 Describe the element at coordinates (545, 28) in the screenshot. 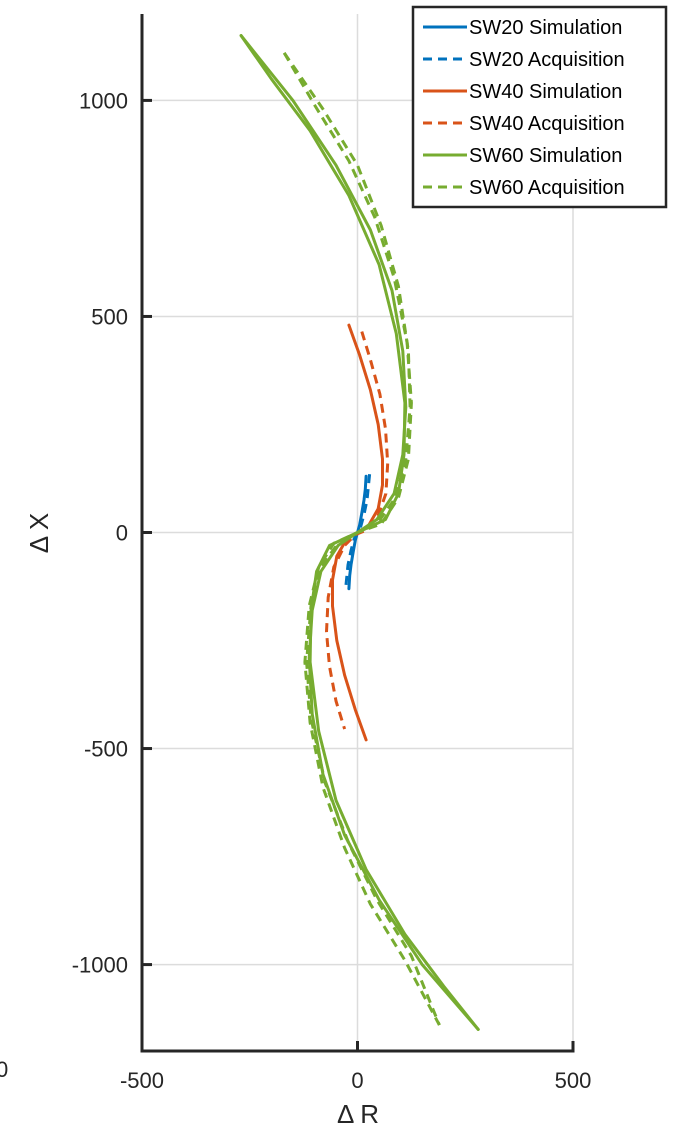

I see `legend-label-0: SW20 Simulation` at that location.